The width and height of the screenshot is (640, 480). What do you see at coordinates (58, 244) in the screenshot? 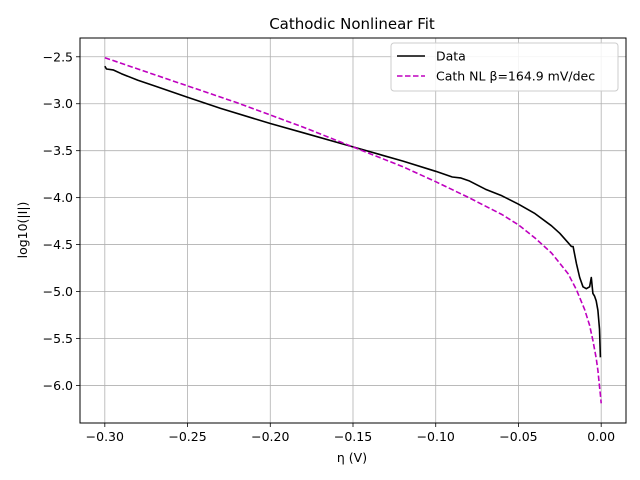
I see `y-tick-label: −4.5` at bounding box center [58, 244].